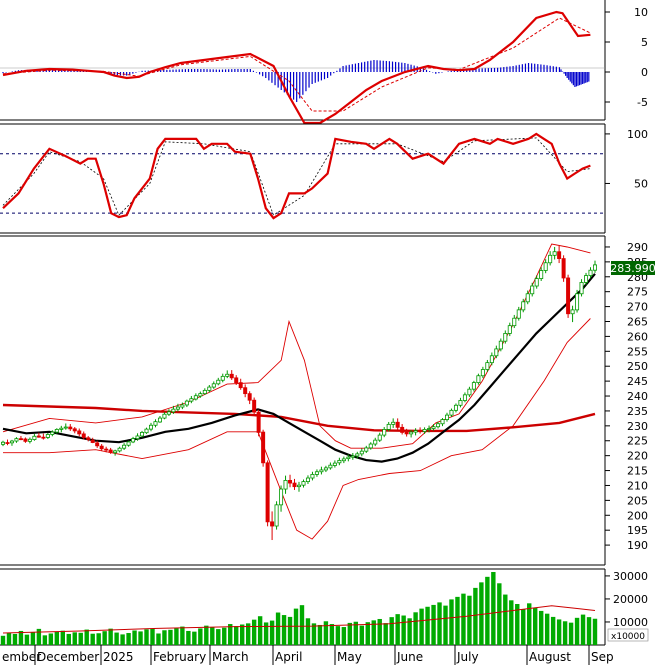 This screenshot has width=660, height=665. What do you see at coordinates (637, 530) in the screenshot?
I see `price-tick-label: 195` at bounding box center [637, 530].